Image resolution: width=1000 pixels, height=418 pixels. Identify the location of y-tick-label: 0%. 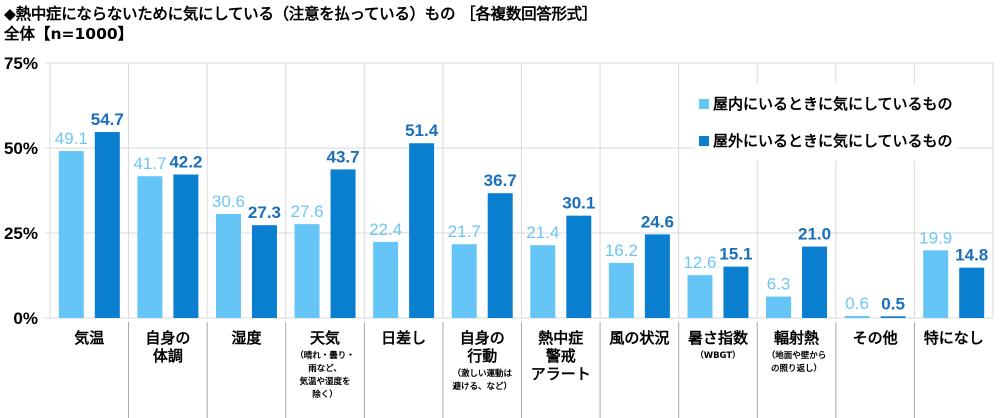
(25, 318).